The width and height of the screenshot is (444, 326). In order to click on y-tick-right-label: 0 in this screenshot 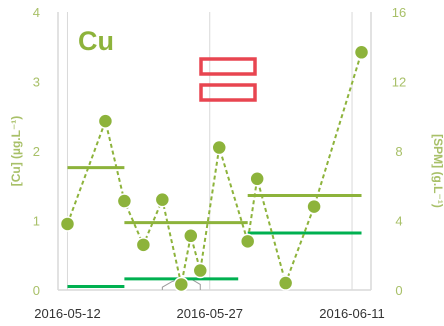, I will do `click(398, 290)`.